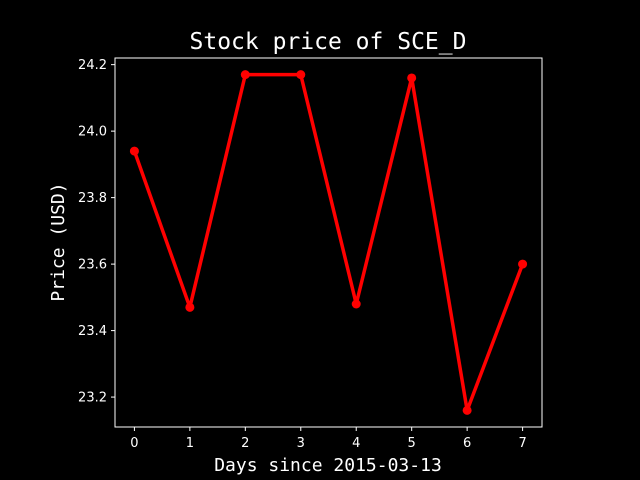  I want to click on chart-title: Stock price of SCE_D, so click(328, 42).